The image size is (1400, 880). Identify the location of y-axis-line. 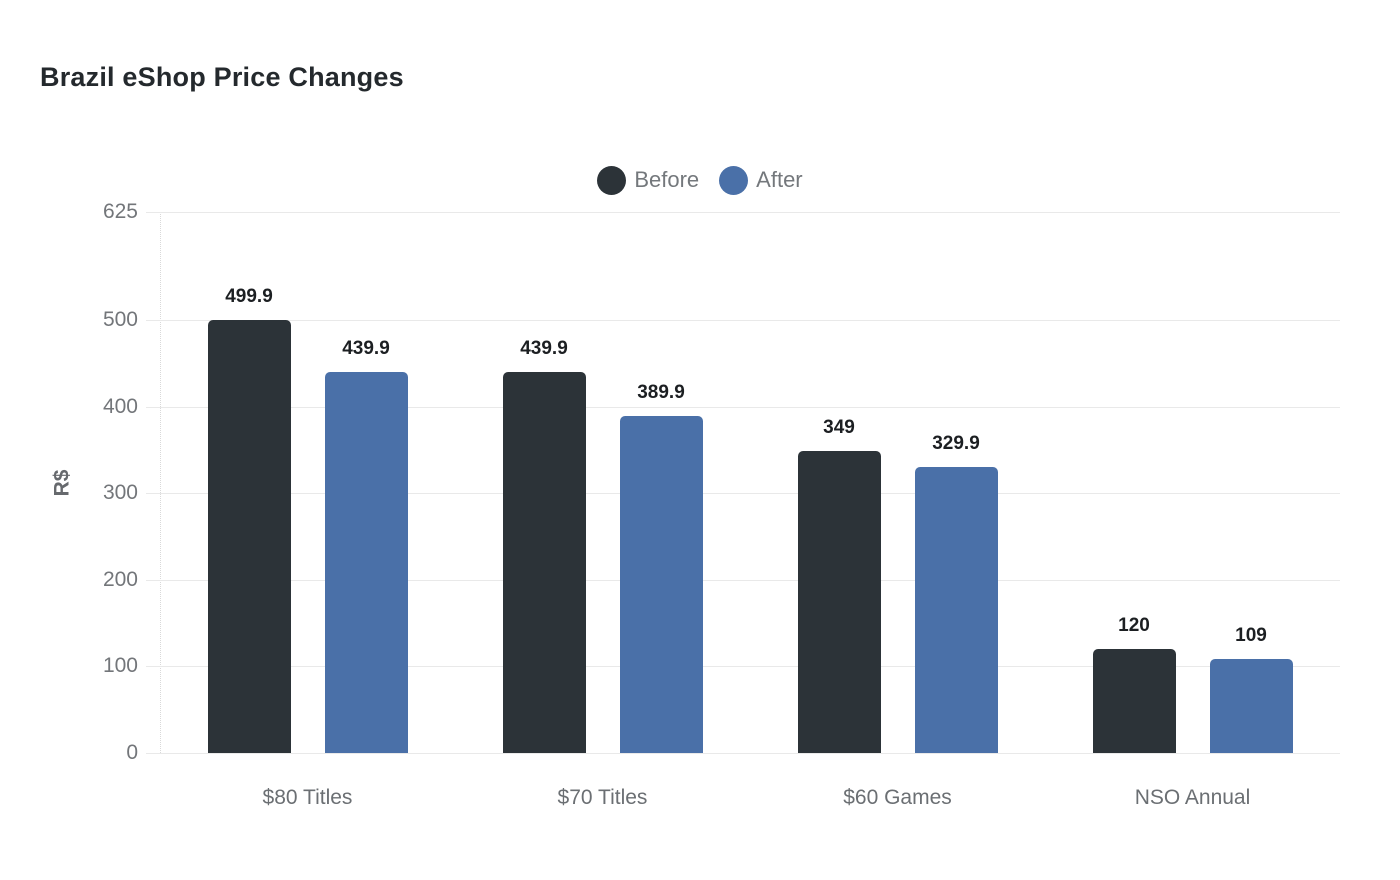
(160, 482).